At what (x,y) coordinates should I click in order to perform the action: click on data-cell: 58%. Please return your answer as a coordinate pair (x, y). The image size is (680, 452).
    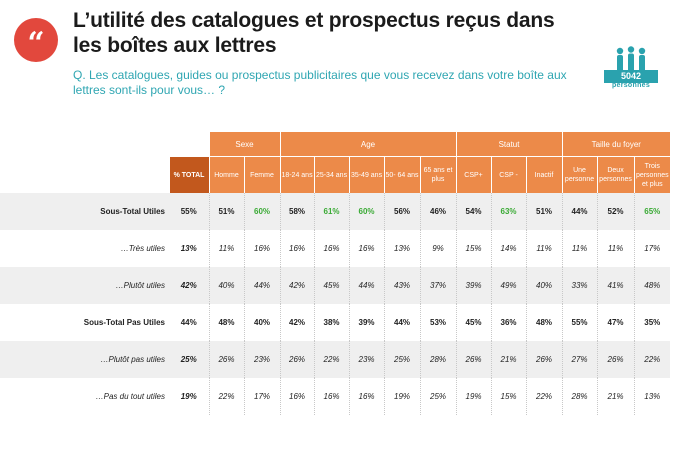
    Looking at the image, I should click on (297, 211).